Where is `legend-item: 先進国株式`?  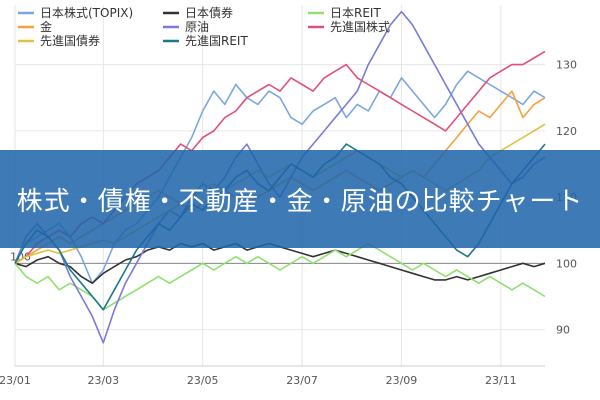 legend-item: 先進国株式 is located at coordinates (349, 26).